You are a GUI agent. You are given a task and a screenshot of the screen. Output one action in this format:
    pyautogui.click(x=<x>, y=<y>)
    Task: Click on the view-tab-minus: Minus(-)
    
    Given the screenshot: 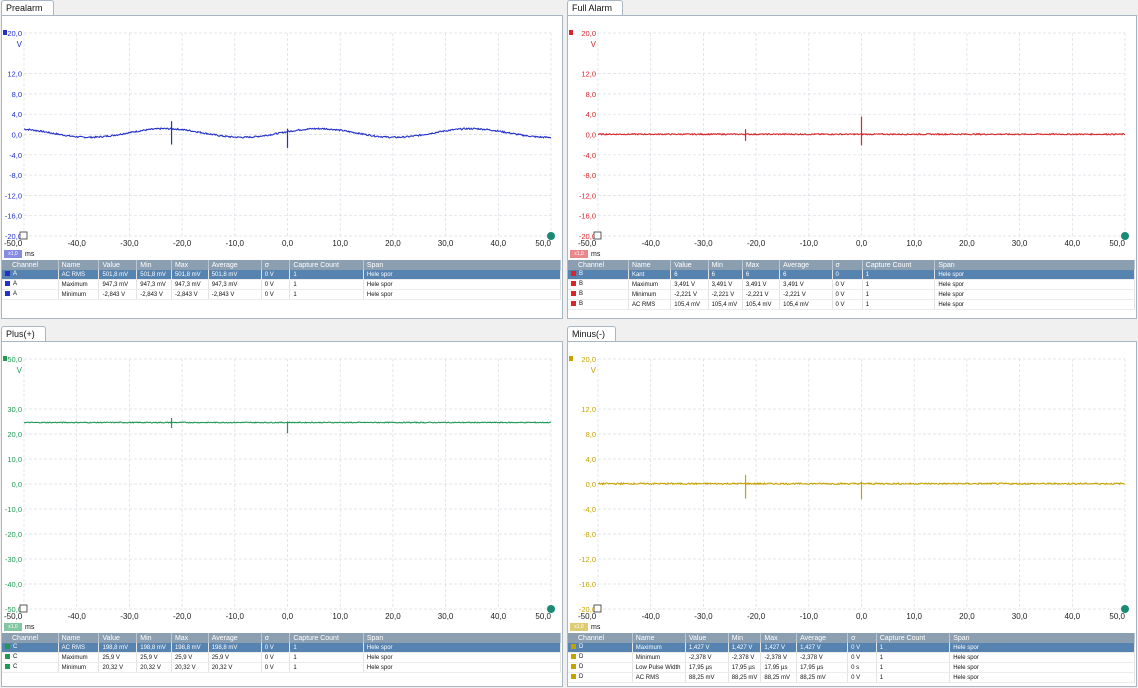 What is the action you would take?
    pyautogui.click(x=591, y=334)
    